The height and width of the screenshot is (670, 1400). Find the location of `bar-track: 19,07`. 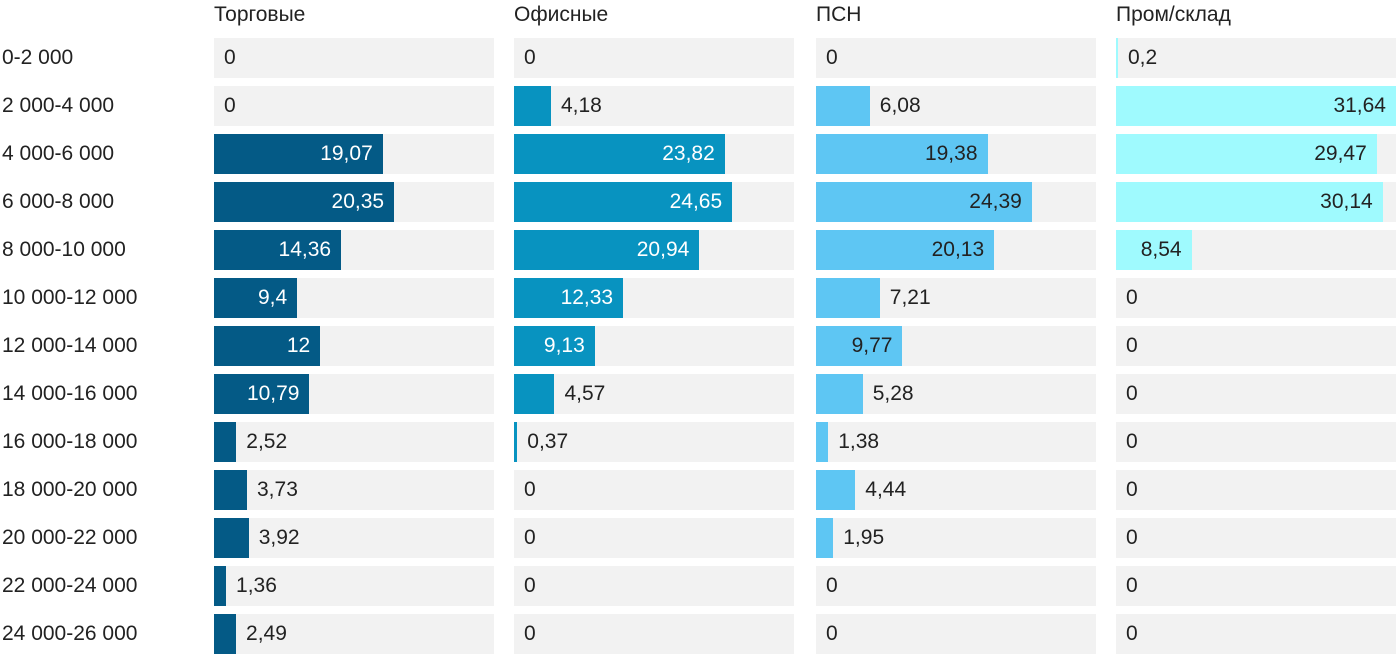

bar-track: 19,07 is located at coordinates (354, 154).